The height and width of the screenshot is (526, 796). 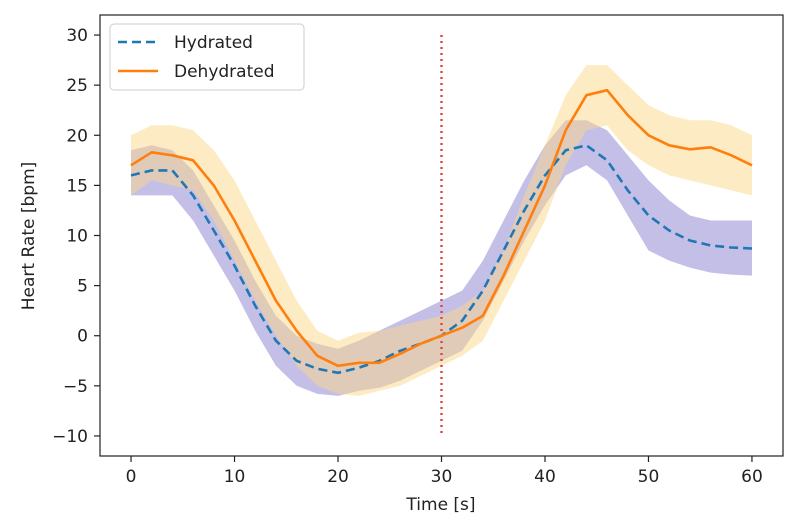 What do you see at coordinates (77, 86) in the screenshot?
I see `y-tick-label: 25` at bounding box center [77, 86].